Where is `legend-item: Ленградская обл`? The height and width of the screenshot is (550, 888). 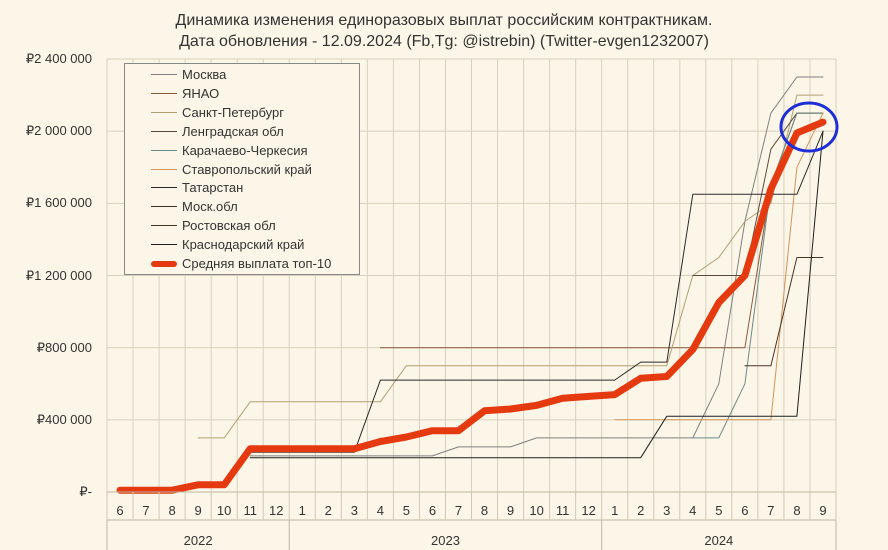
legend-item: Ленградская обл is located at coordinates (242, 132).